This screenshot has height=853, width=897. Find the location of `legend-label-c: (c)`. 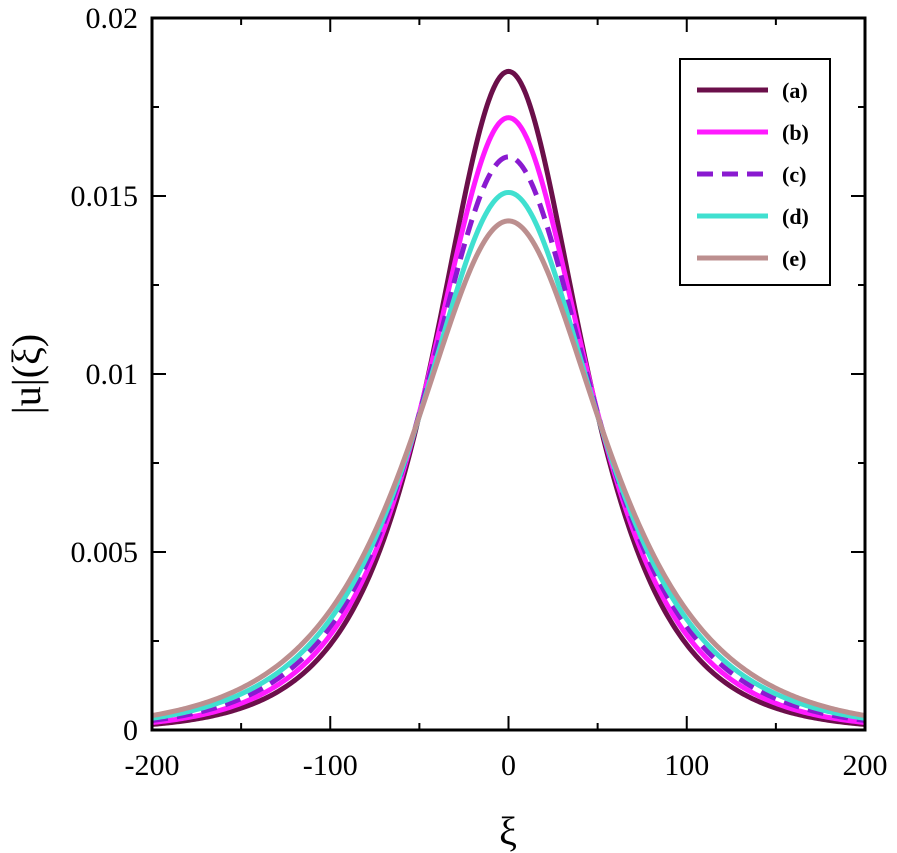

legend-label-c: (c) is located at coordinates (794, 174).